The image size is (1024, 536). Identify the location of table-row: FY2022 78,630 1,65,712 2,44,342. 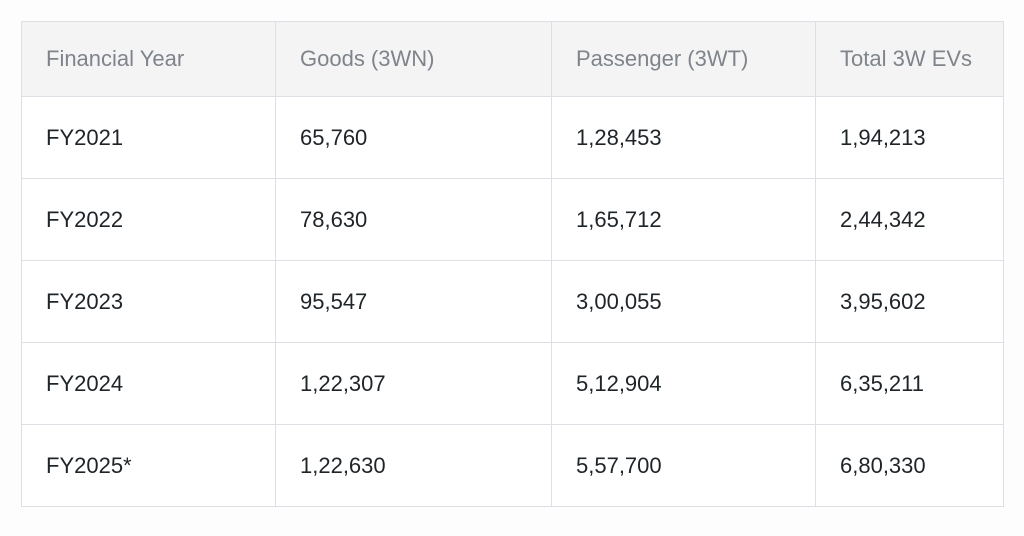
(512, 219).